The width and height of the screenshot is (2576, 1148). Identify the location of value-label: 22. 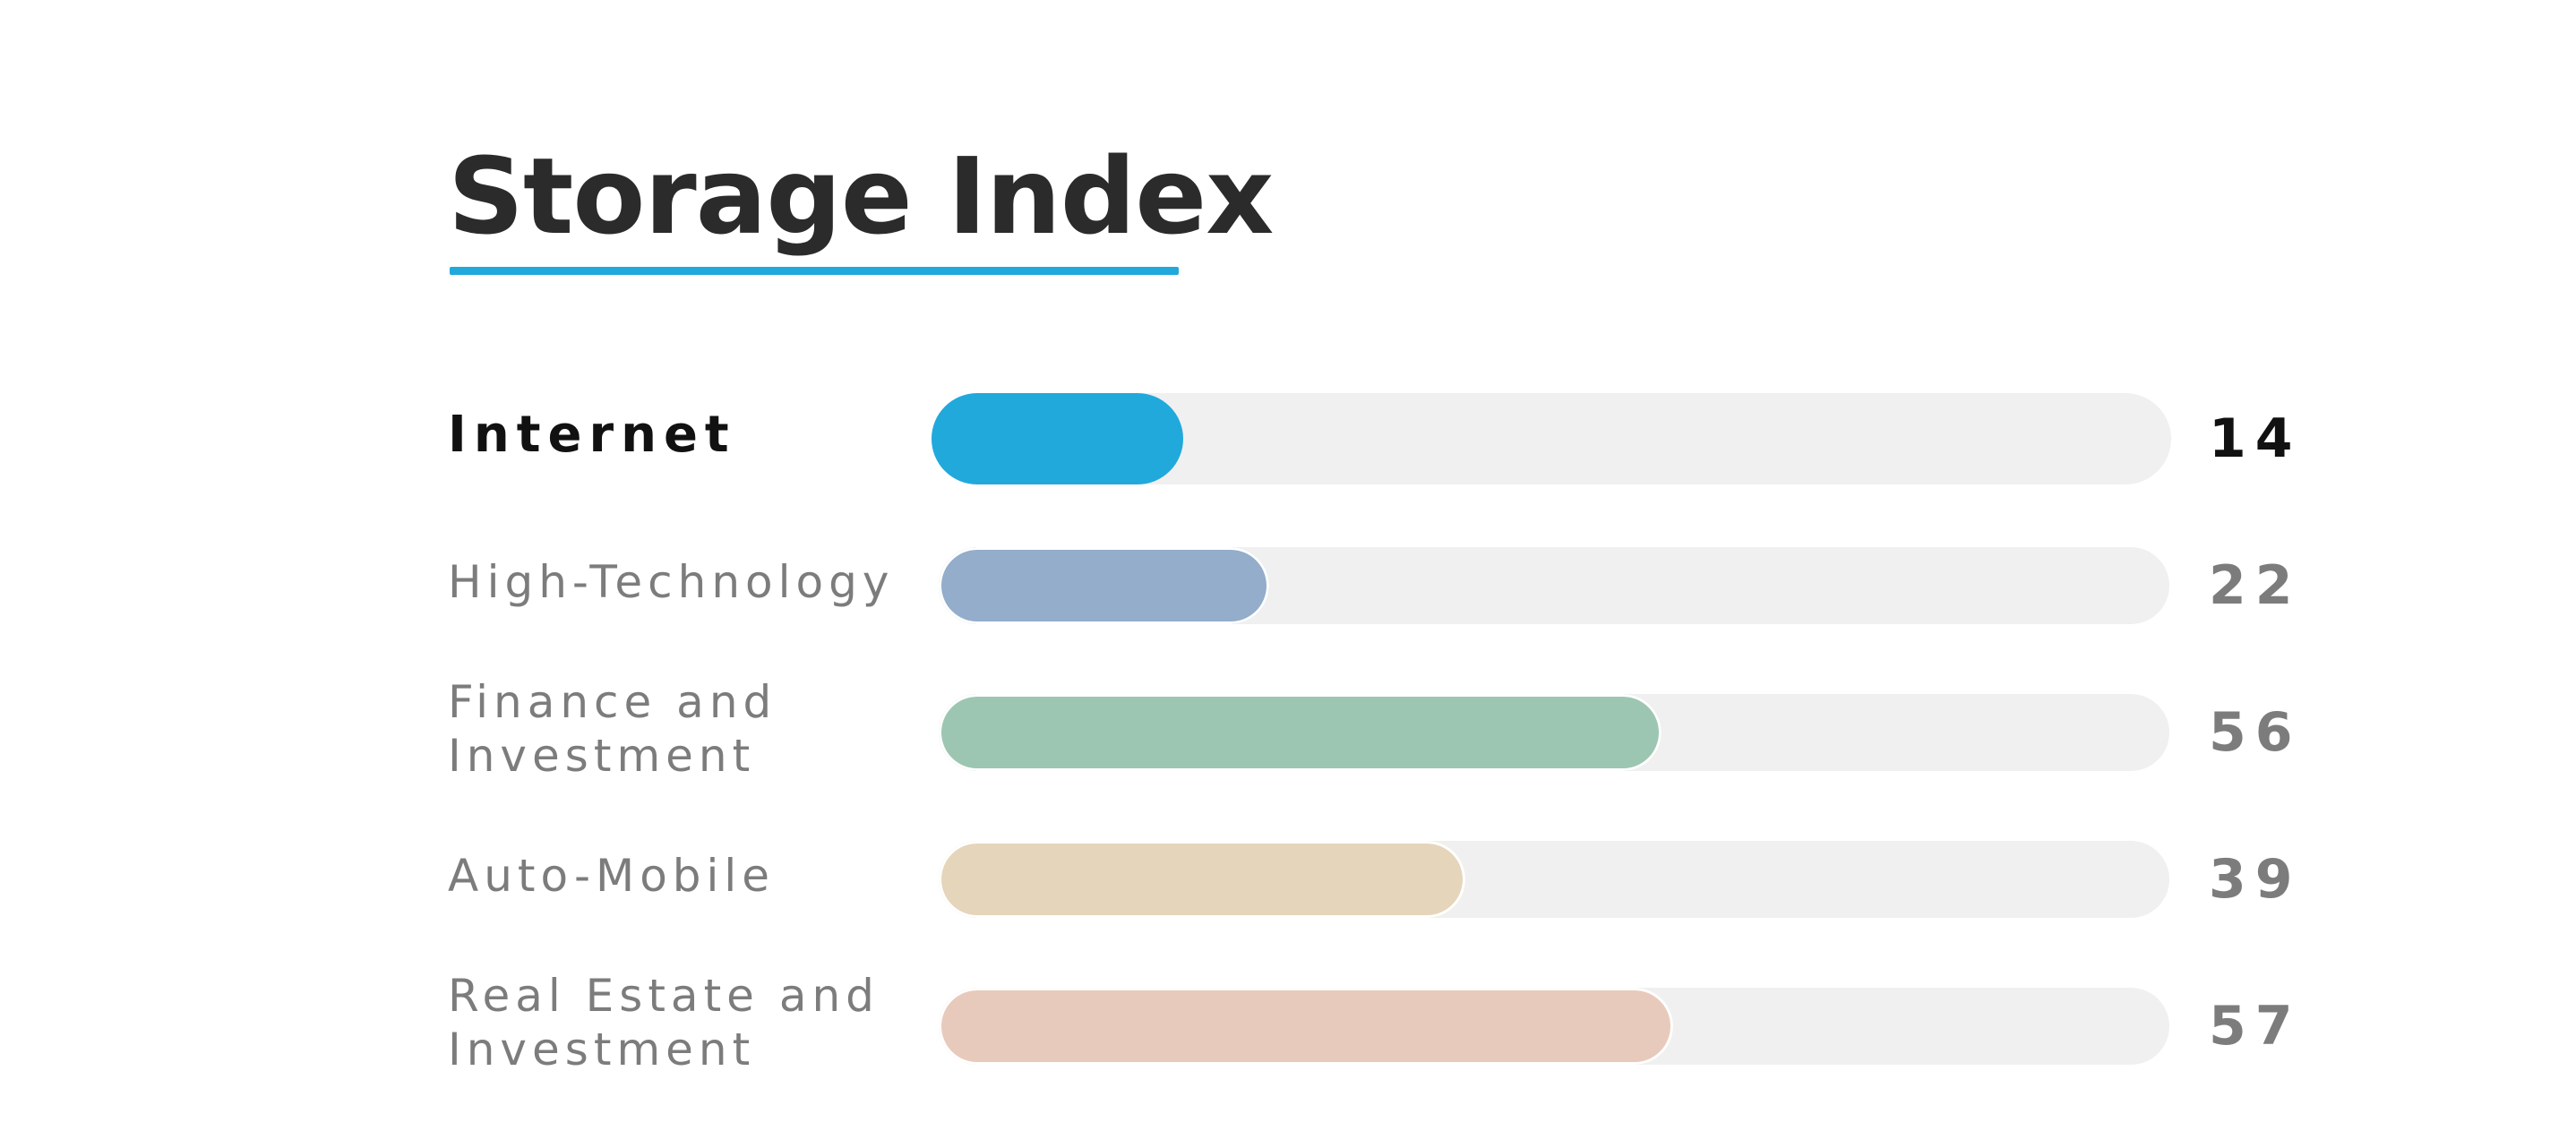
(2255, 585).